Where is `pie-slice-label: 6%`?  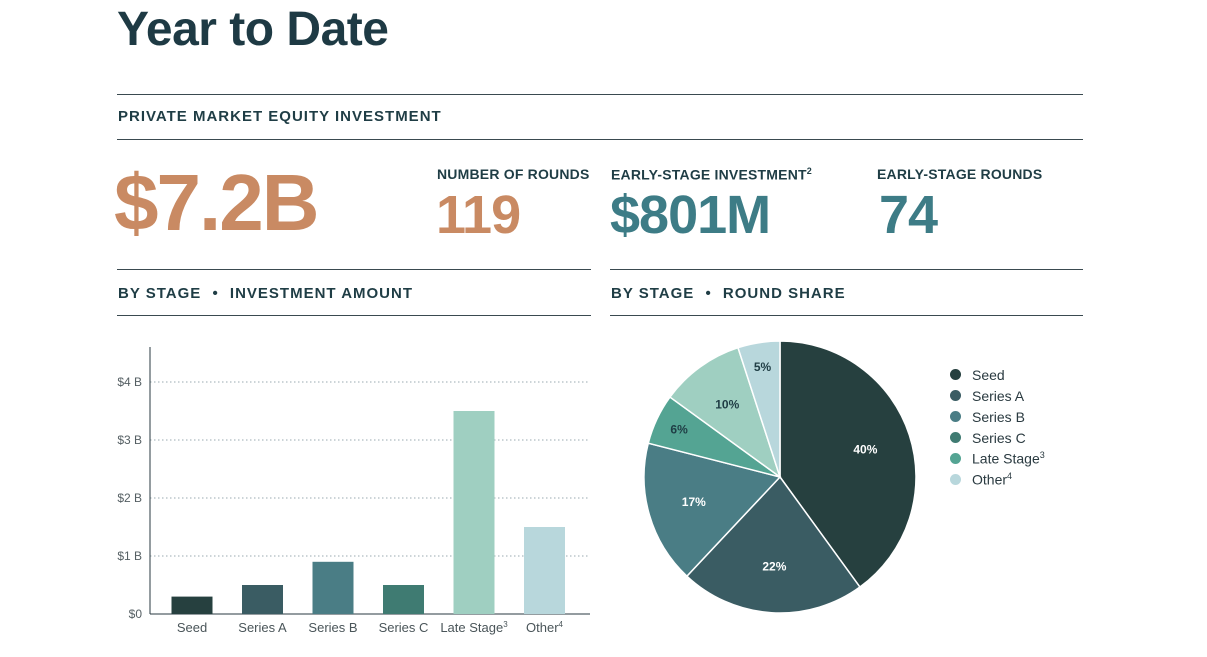 pie-slice-label: 6% is located at coordinates (679, 430).